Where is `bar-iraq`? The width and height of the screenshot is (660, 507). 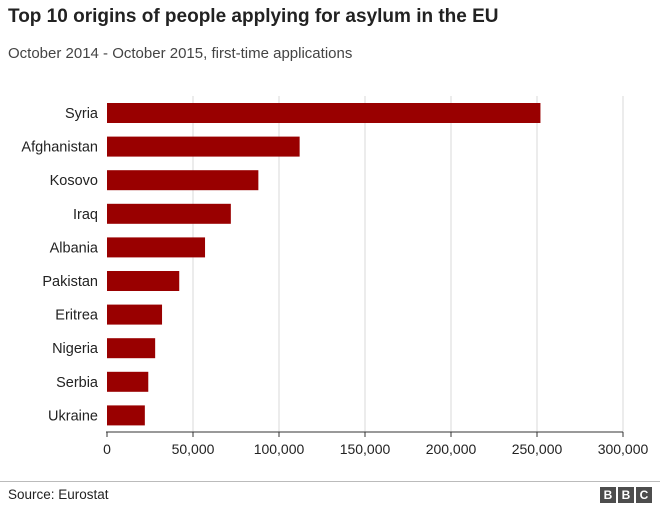 bar-iraq is located at coordinates (169, 213).